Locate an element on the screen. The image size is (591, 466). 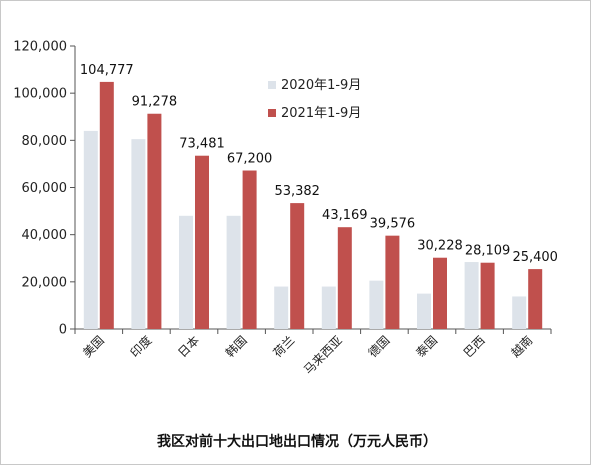
y-tick-label: 0 is located at coordinates (63, 330).